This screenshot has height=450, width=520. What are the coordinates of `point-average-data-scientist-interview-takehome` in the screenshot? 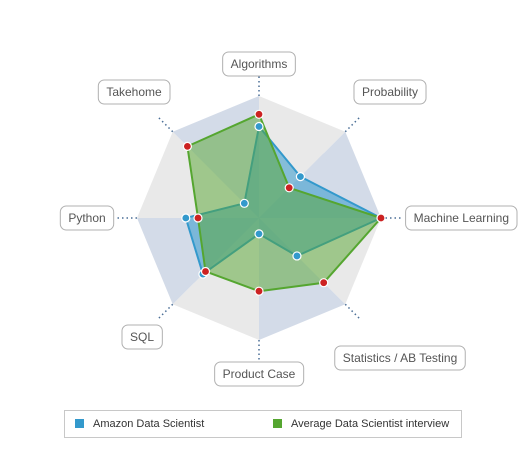 It's located at (187, 146).